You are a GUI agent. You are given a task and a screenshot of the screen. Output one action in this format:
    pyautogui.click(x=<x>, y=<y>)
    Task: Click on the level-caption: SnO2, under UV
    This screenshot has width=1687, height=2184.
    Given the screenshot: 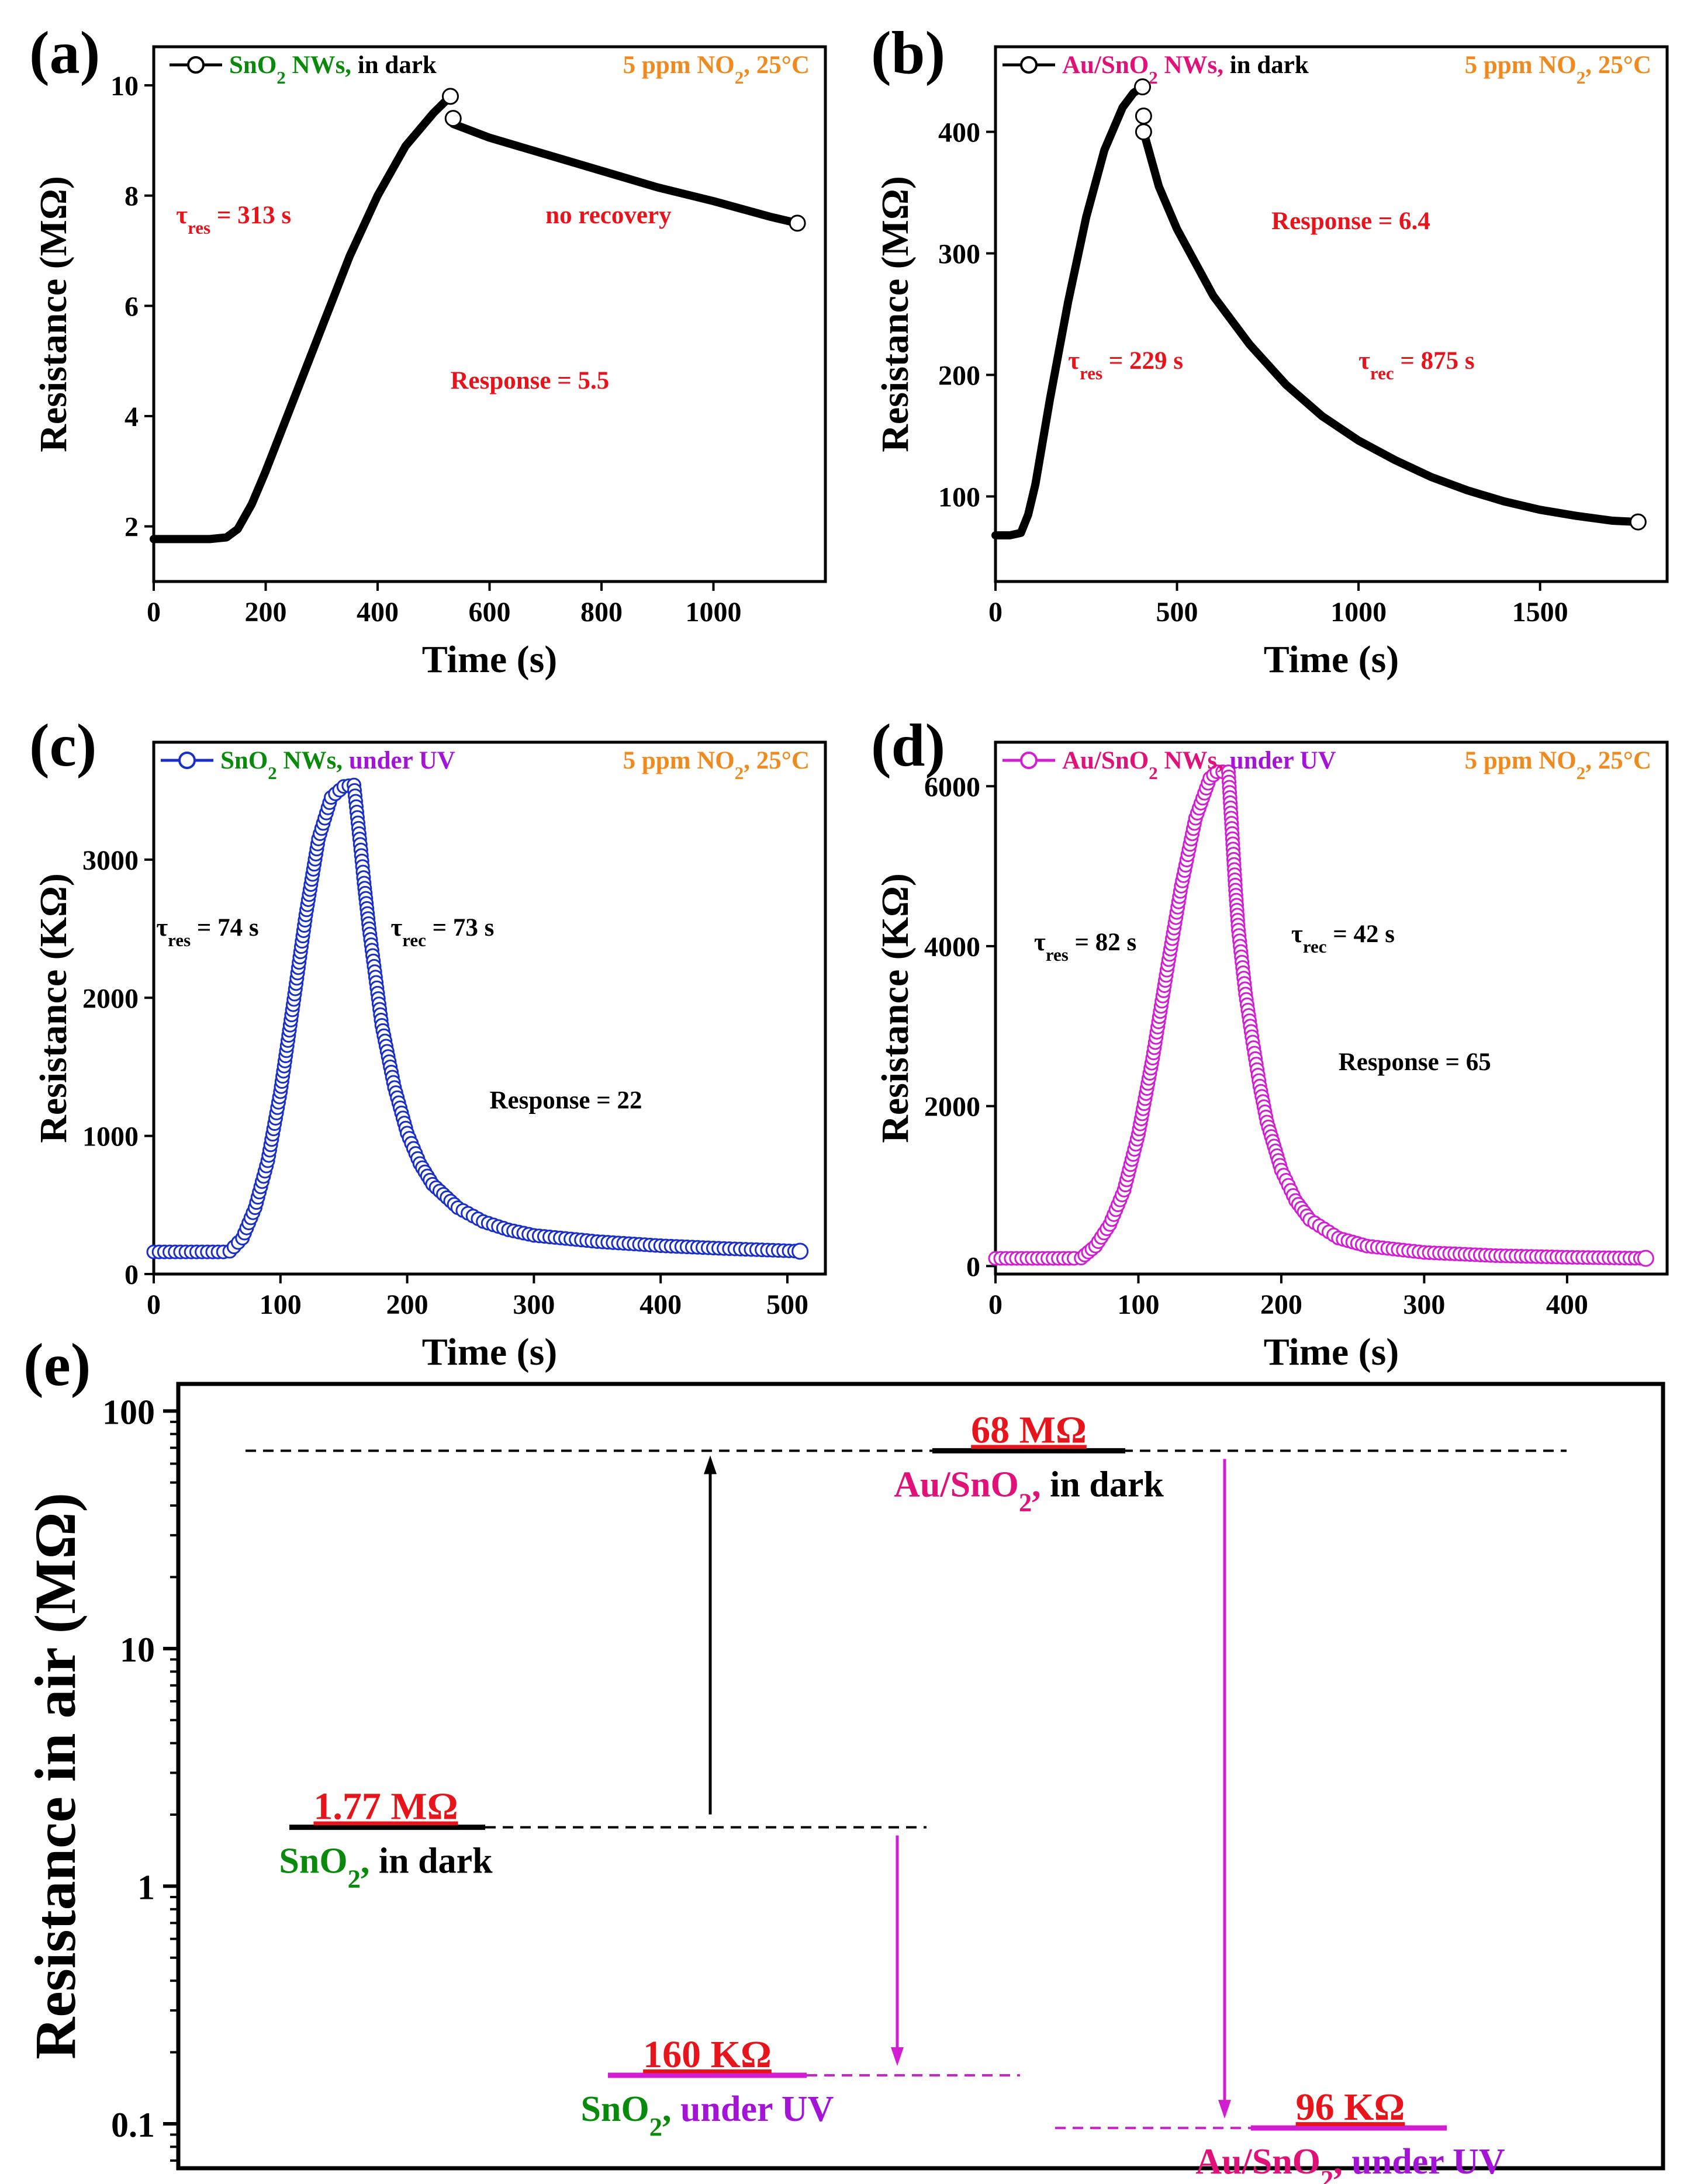 What is the action you would take?
    pyautogui.click(x=707, y=2115)
    